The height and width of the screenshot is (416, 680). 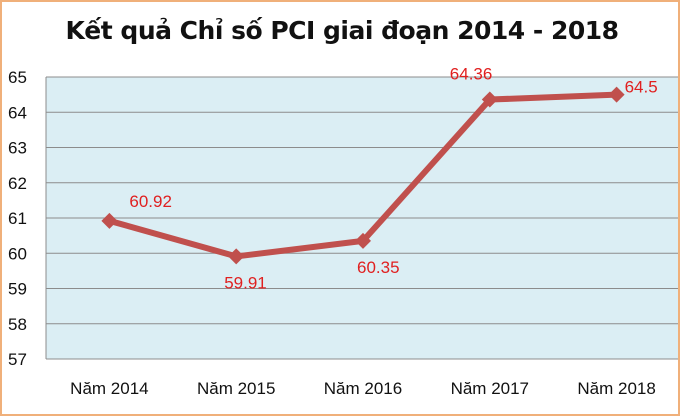 What do you see at coordinates (17, 112) in the screenshot?
I see `y-tick-label: 64` at bounding box center [17, 112].